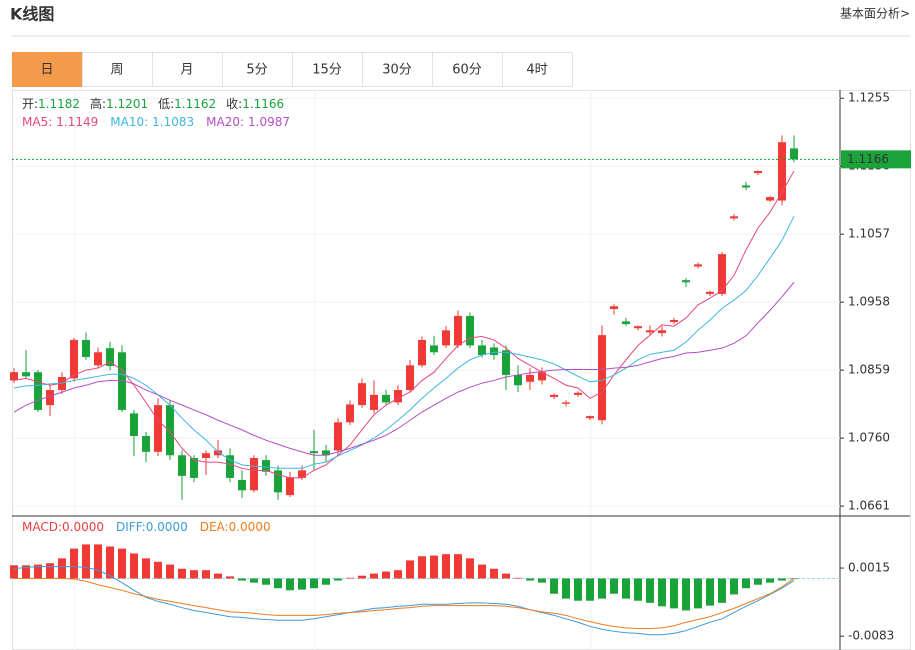  Describe the element at coordinates (875, 14) in the screenshot. I see `fundamental-link: 基本面分析>` at that location.